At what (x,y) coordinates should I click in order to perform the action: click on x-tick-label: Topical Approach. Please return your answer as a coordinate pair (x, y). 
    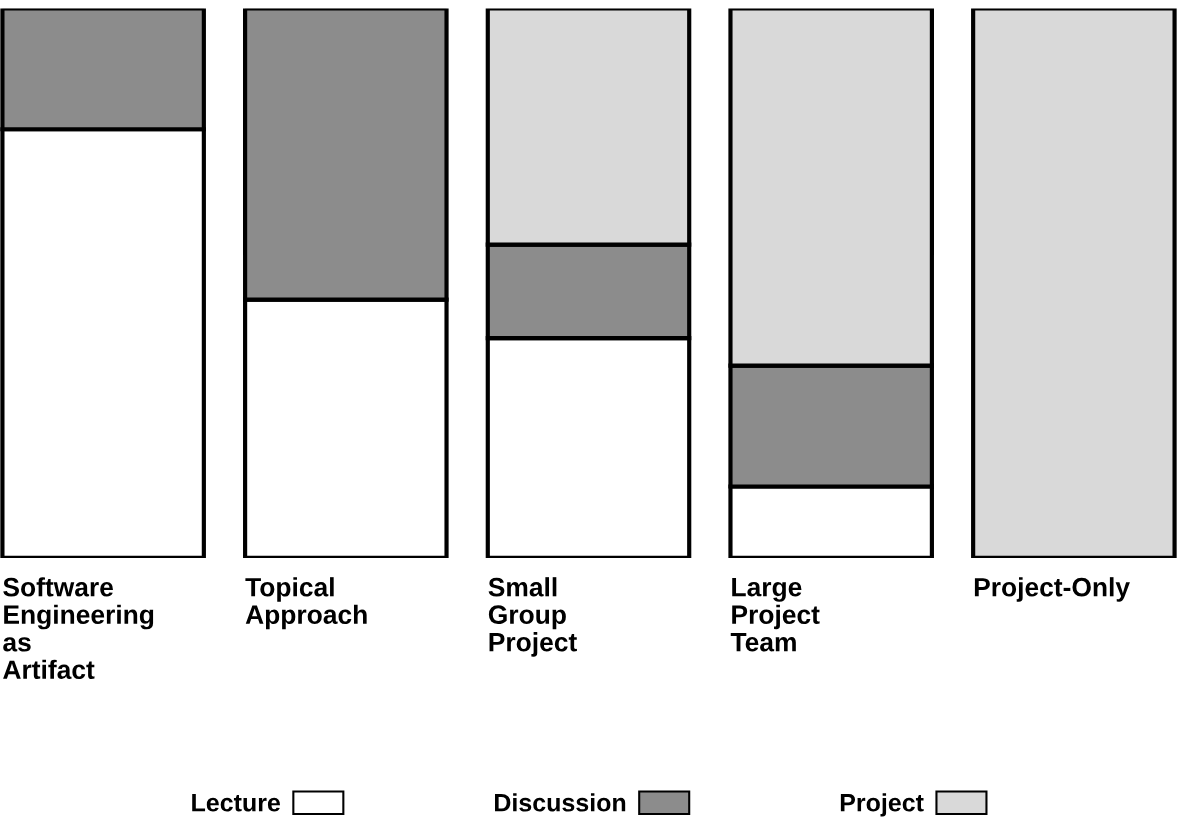
    Looking at the image, I should click on (306, 603).